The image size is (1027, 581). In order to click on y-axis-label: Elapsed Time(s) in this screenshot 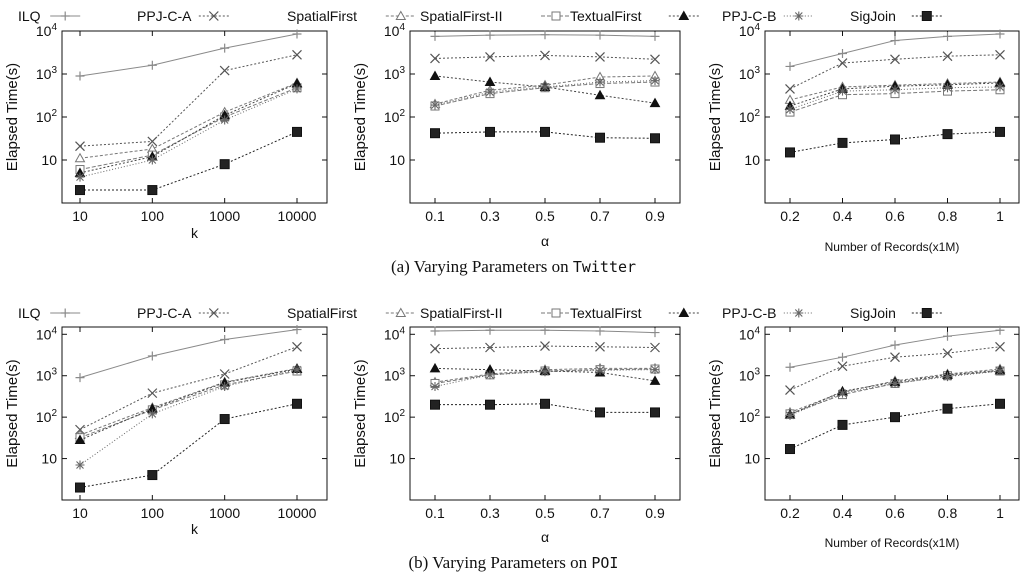, I will do `click(715, 117)`.